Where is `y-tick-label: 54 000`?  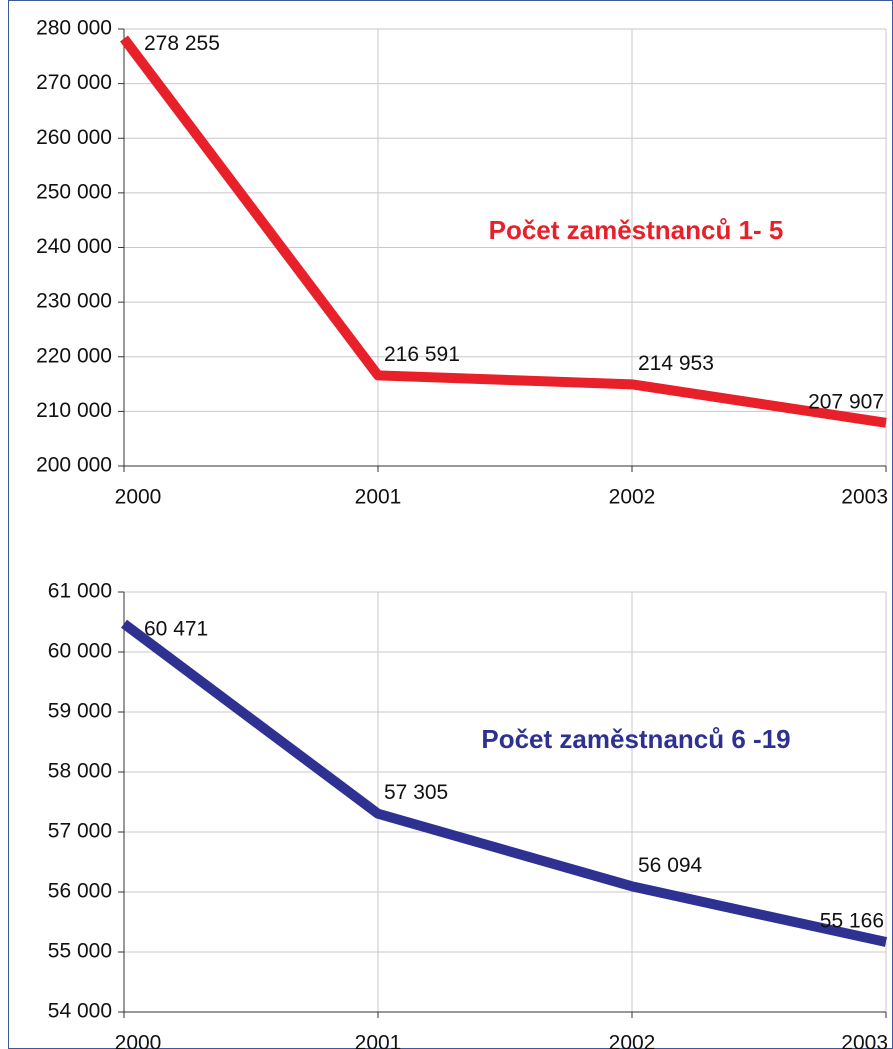
y-tick-label: 54 000 is located at coordinates (80, 1011).